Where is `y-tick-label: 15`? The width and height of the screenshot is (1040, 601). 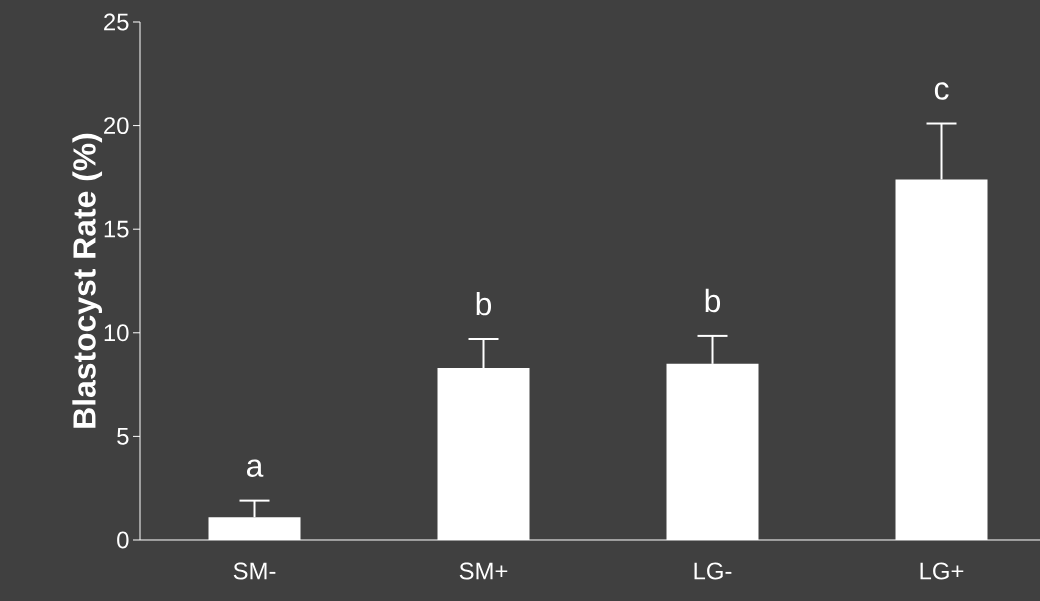 y-tick-label: 15 is located at coordinates (116, 229).